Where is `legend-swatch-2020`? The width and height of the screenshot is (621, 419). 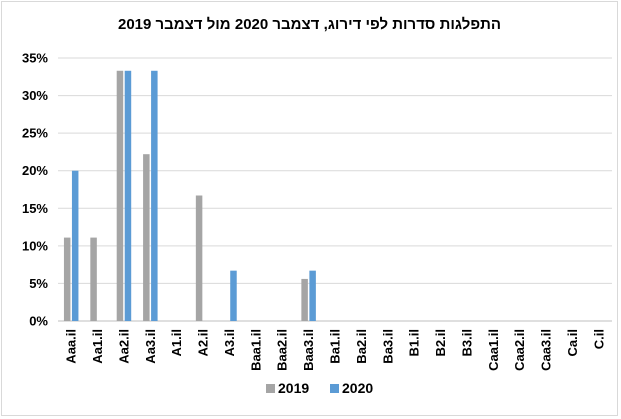 legend-swatch-2020 is located at coordinates (334, 388).